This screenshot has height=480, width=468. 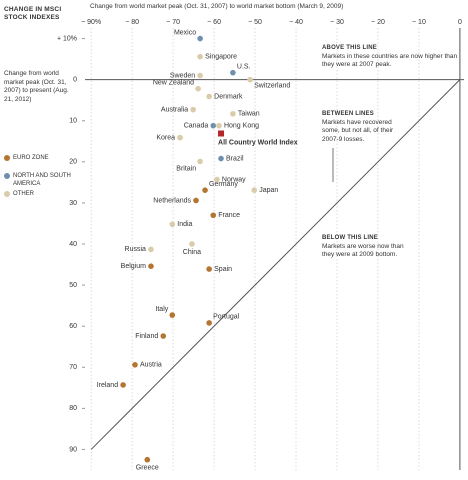 What do you see at coordinates (241, 126) in the screenshot?
I see `point-label: Hong Kong` at bounding box center [241, 126].